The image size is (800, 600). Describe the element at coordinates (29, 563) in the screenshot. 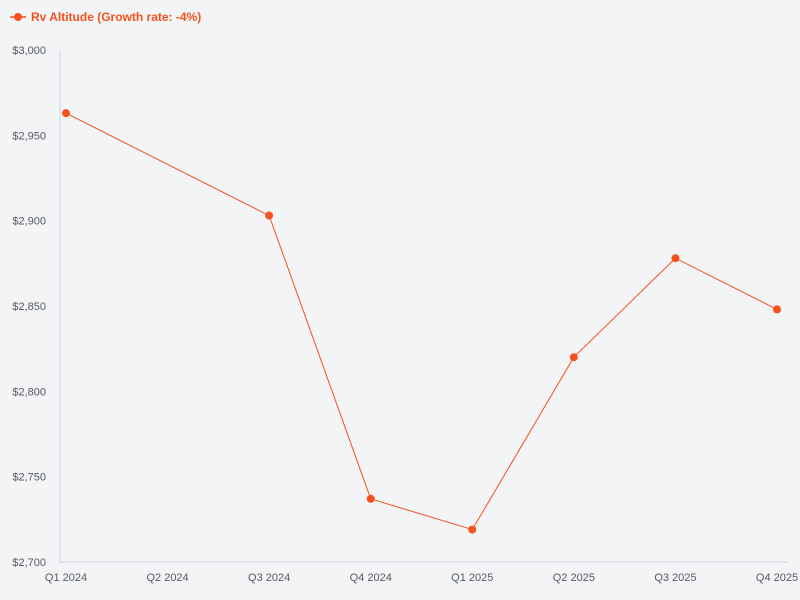

I see `y-tick-label: $2,700` at that location.